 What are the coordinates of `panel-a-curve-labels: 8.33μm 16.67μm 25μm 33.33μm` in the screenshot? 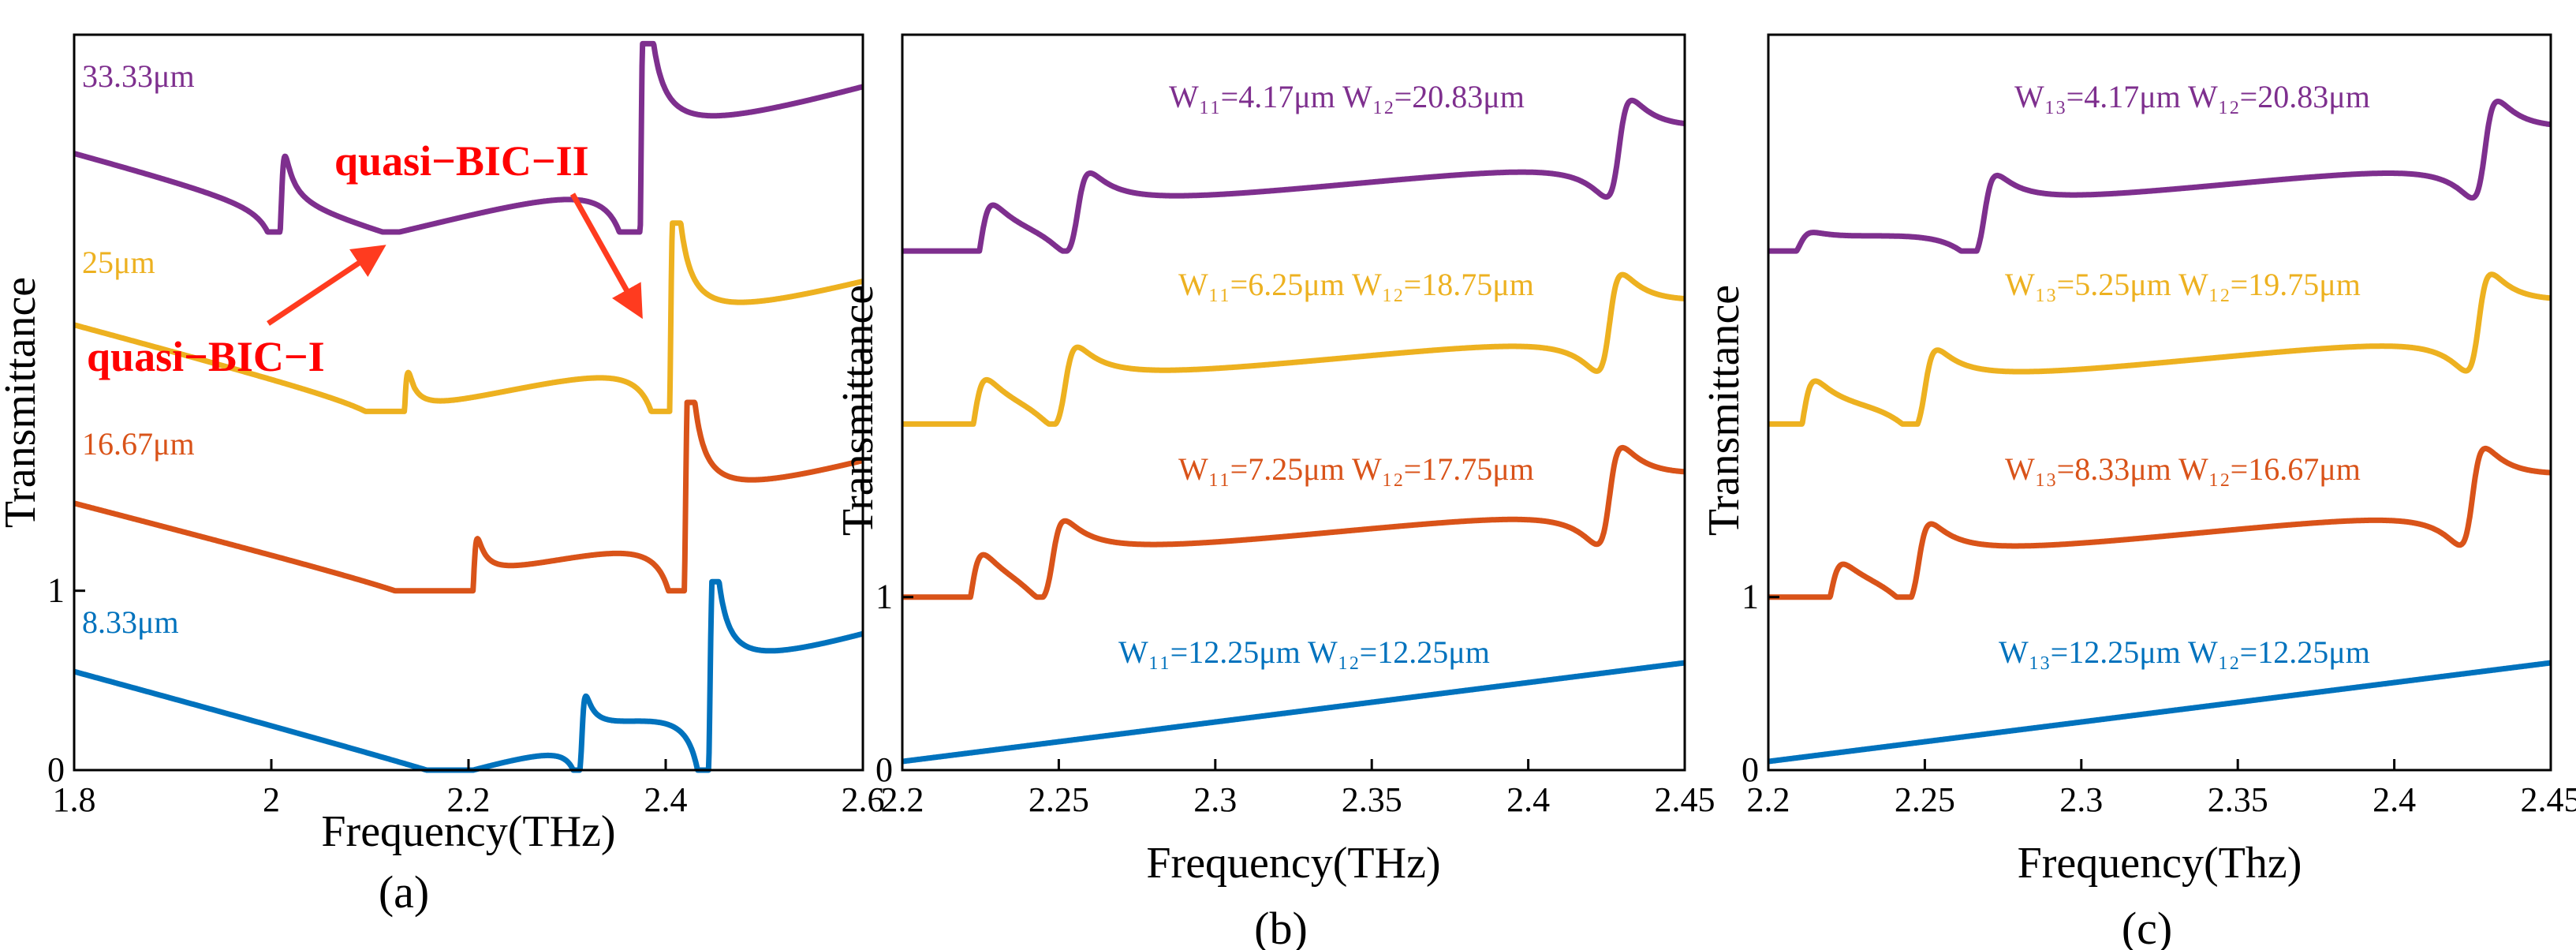 It's located at (138, 349).